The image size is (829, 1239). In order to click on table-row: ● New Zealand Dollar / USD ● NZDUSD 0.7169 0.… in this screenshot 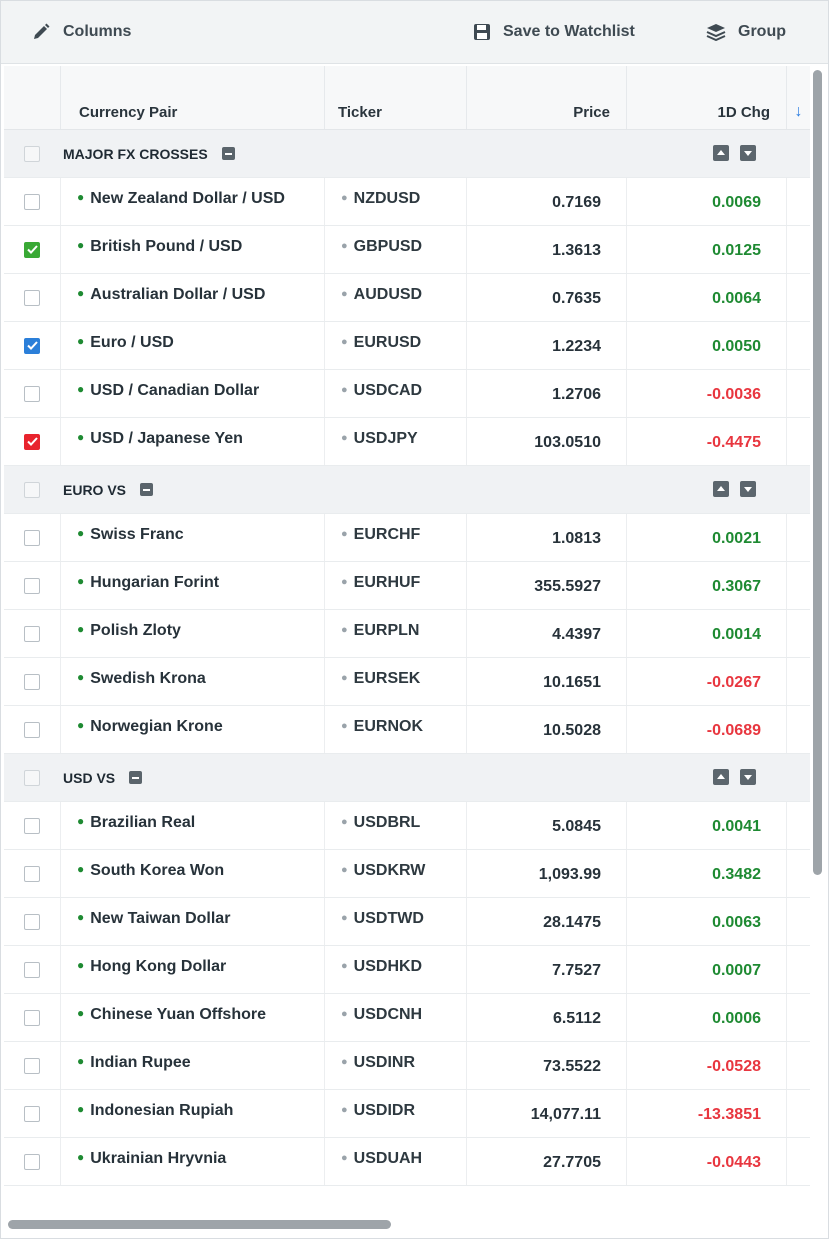, I will do `click(407, 202)`.